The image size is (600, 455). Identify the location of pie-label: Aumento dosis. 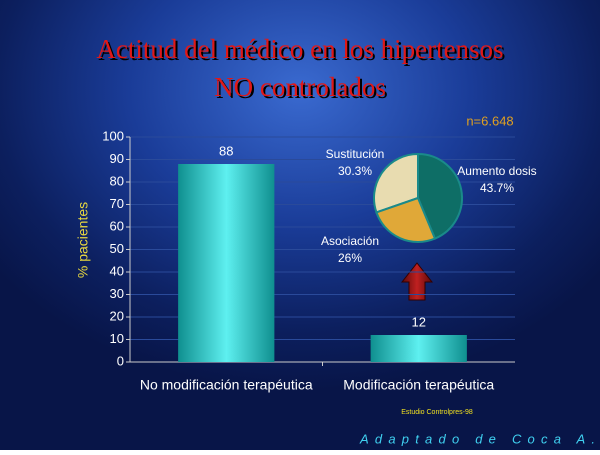
(496, 171).